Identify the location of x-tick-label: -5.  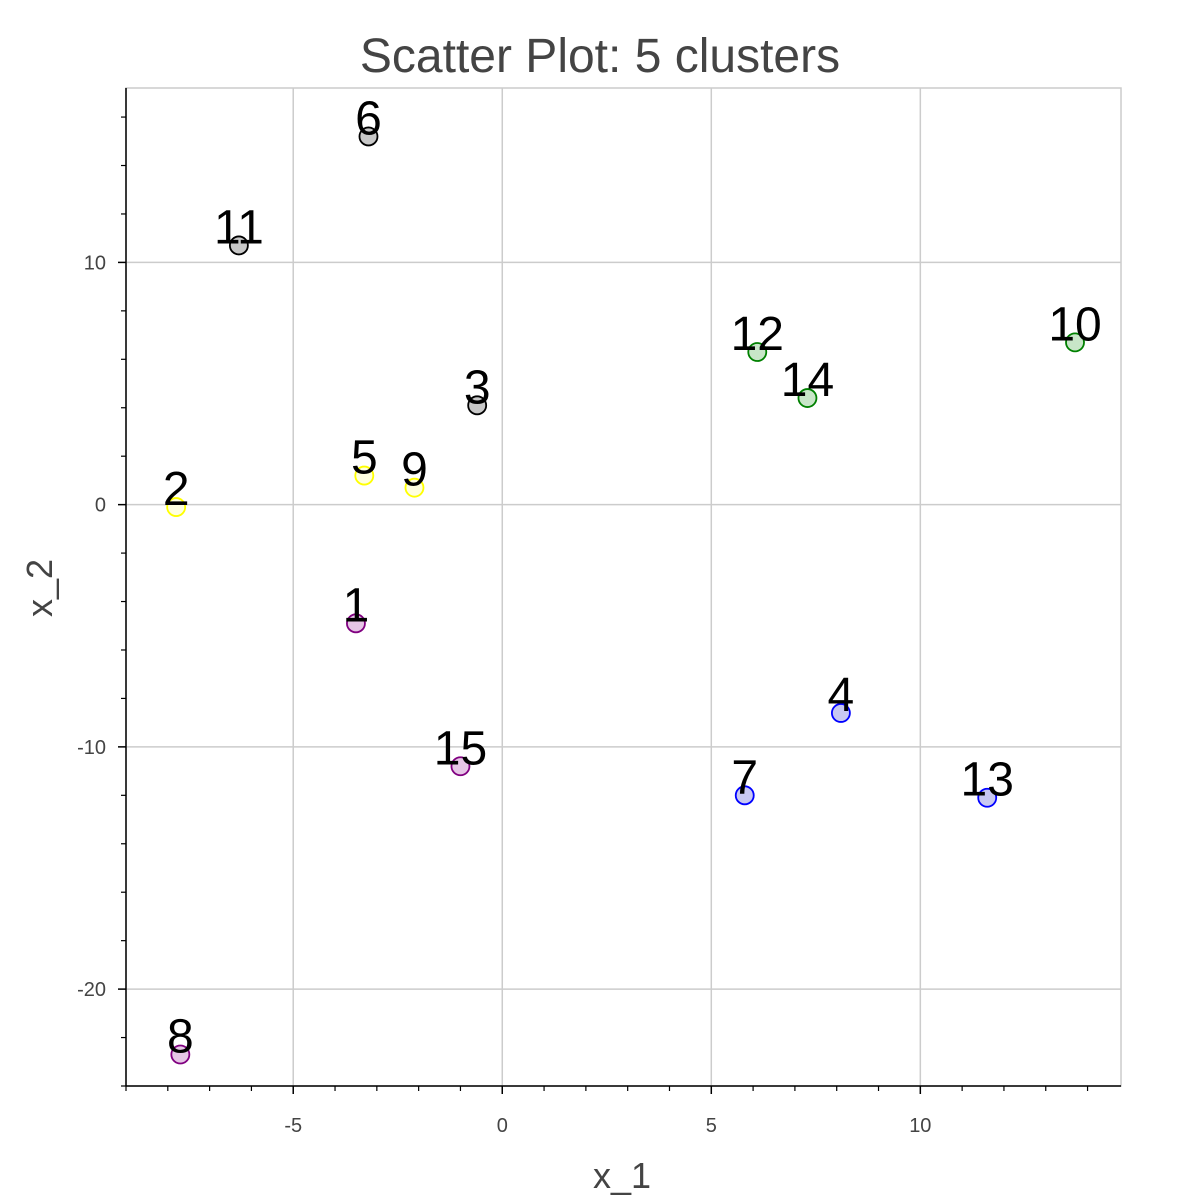
(293, 1126).